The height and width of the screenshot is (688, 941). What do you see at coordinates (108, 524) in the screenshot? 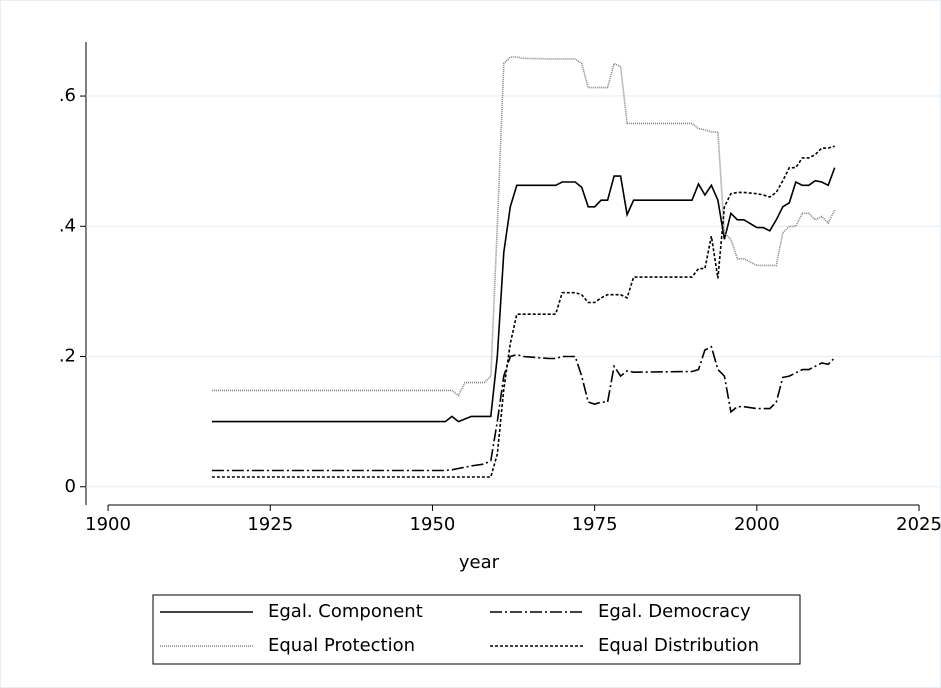
I see `x-tick-label: 1900` at bounding box center [108, 524].